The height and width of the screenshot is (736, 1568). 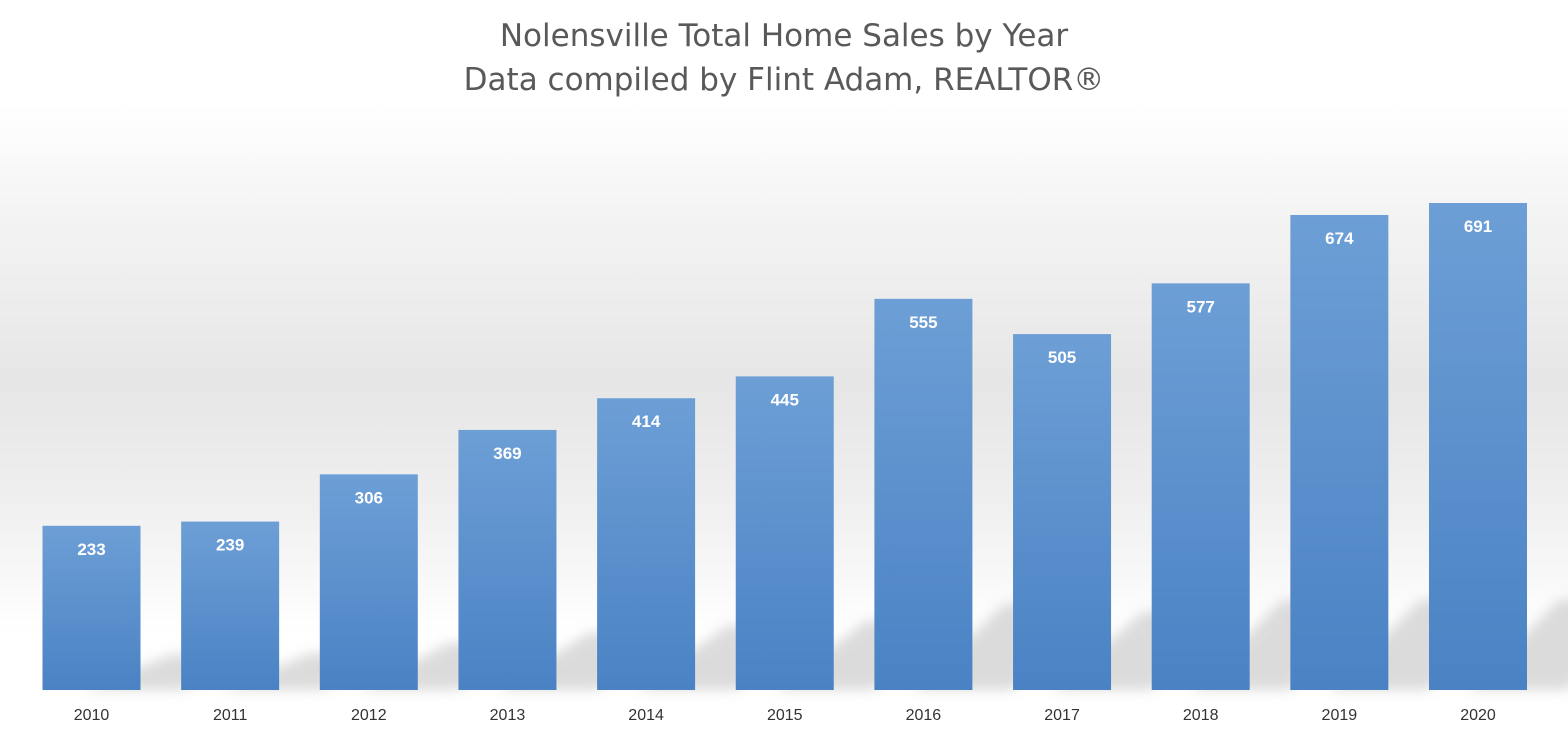 I want to click on chart-title: Nolensville Total Home Sales by Year, so click(x=784, y=36).